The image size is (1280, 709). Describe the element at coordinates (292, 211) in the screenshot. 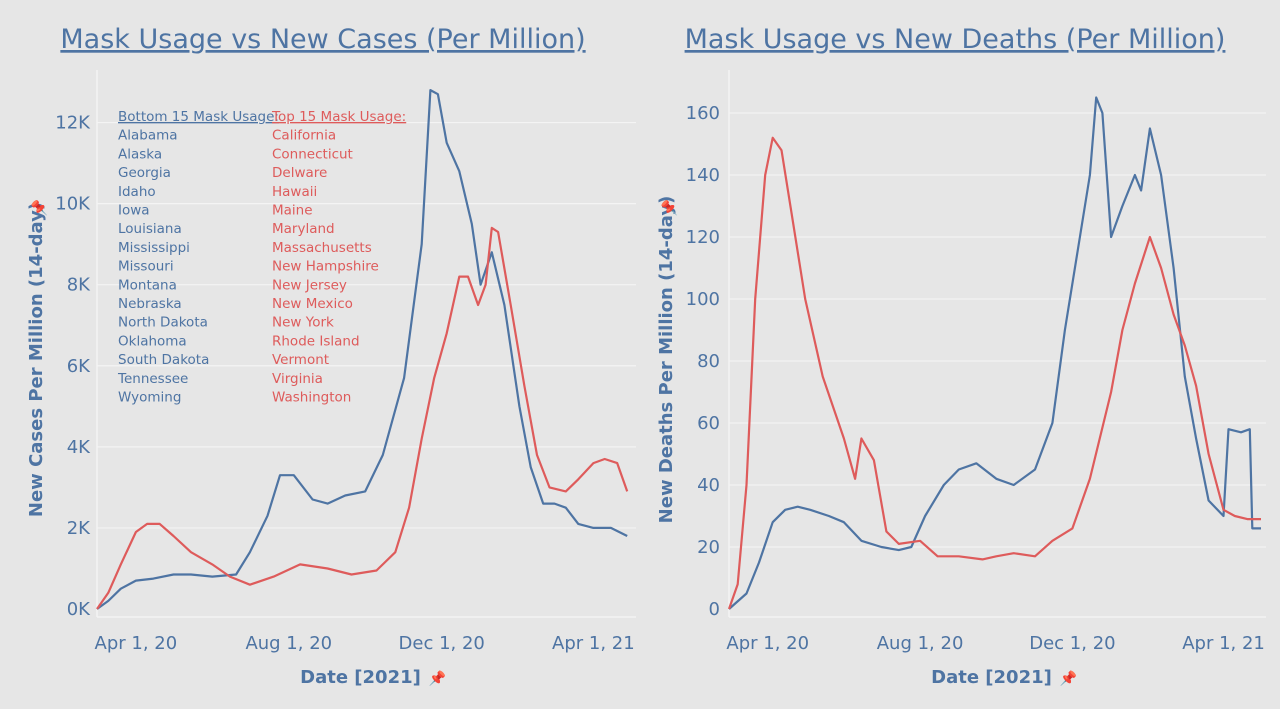

I see `legend-item: Maine` at that location.